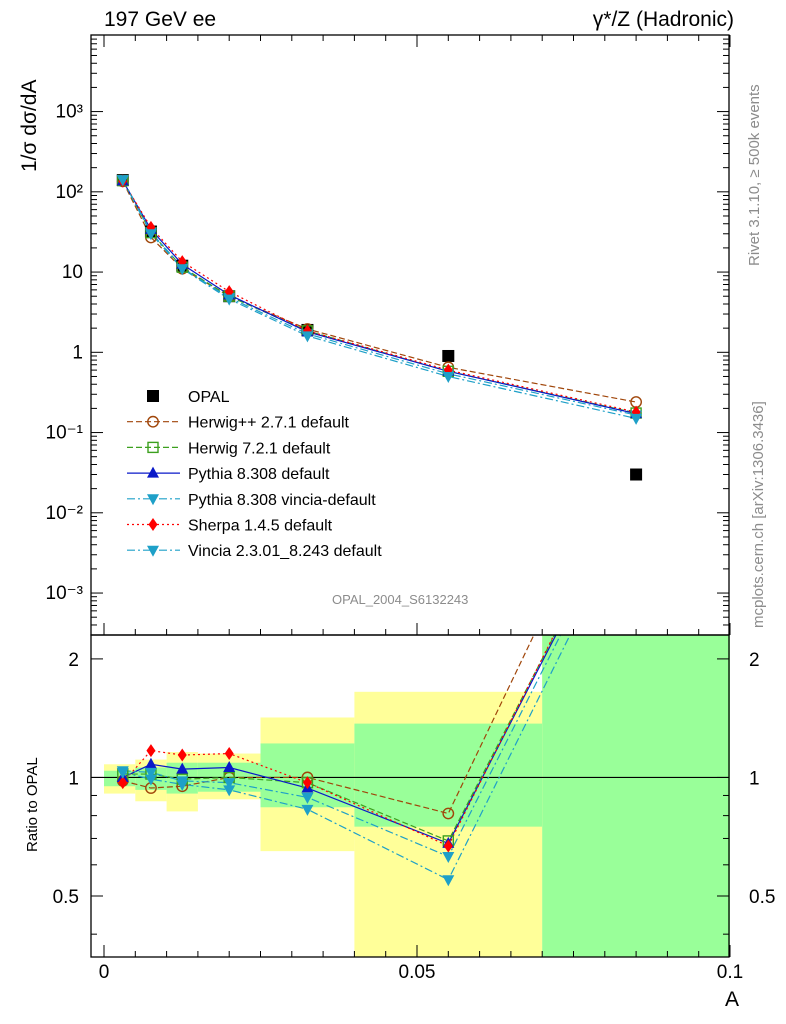 The image size is (786, 1024). I want to click on legend-label: Herwig++ 2.7.1 default, so click(269, 423).